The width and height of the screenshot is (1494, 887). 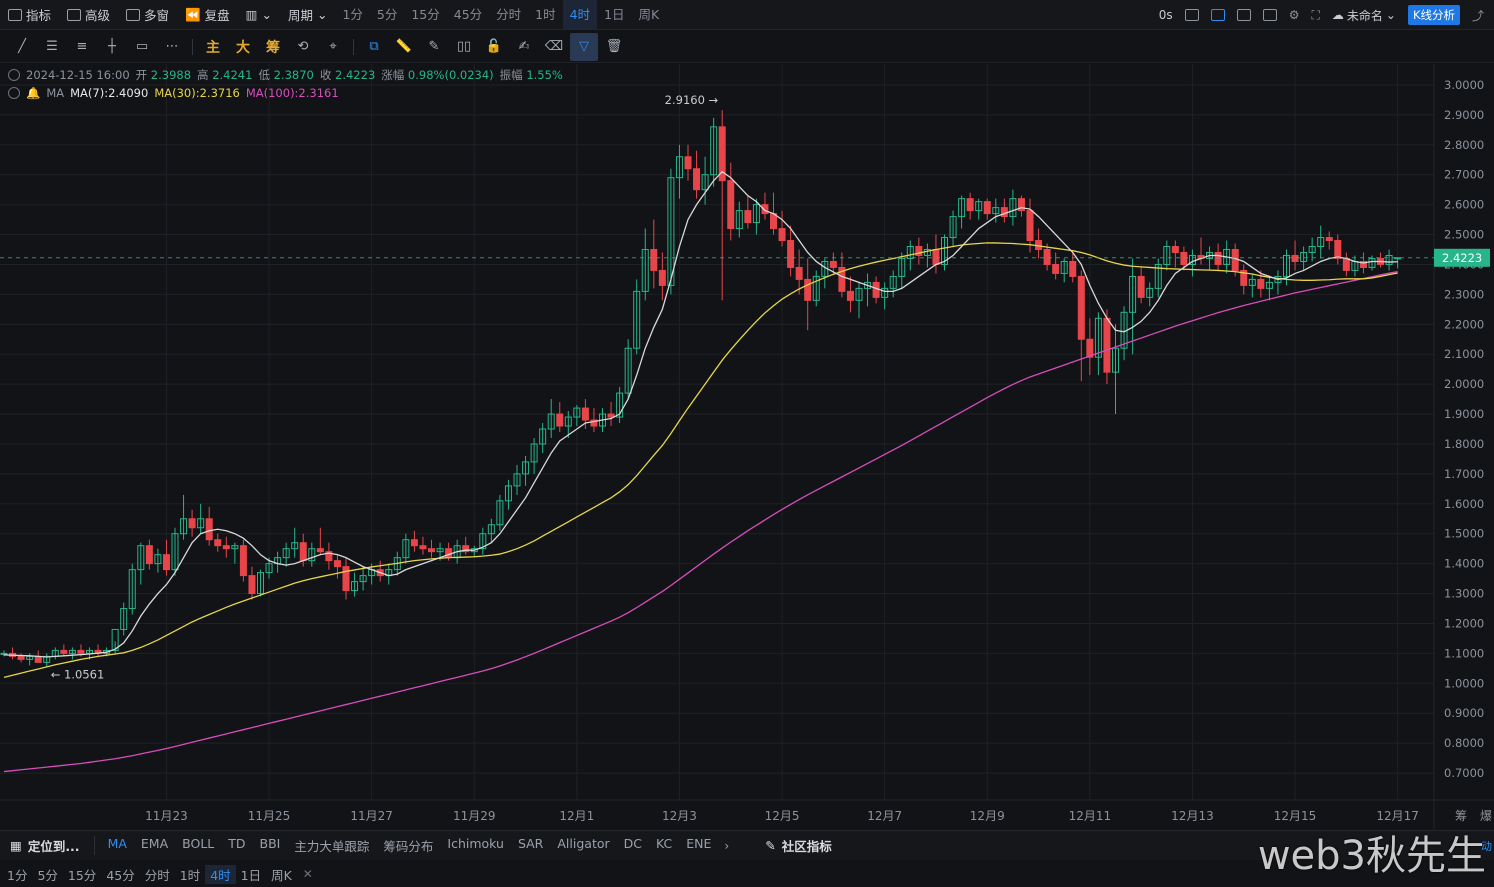 I want to click on note-tool: ✍, so click(x=524, y=47).